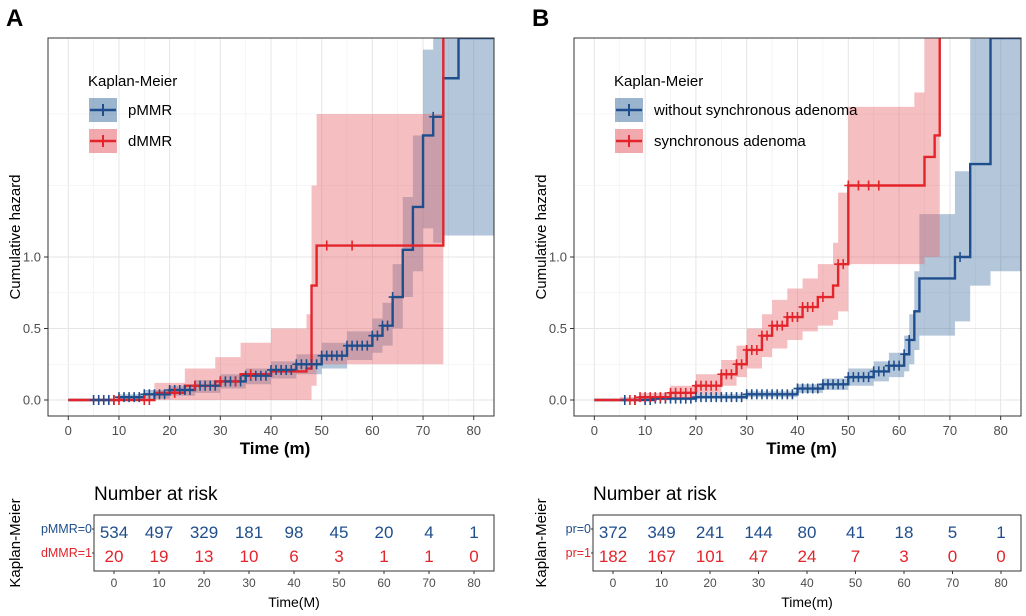  Describe the element at coordinates (423, 430) in the screenshot. I see `x-tick-label: 70` at that location.